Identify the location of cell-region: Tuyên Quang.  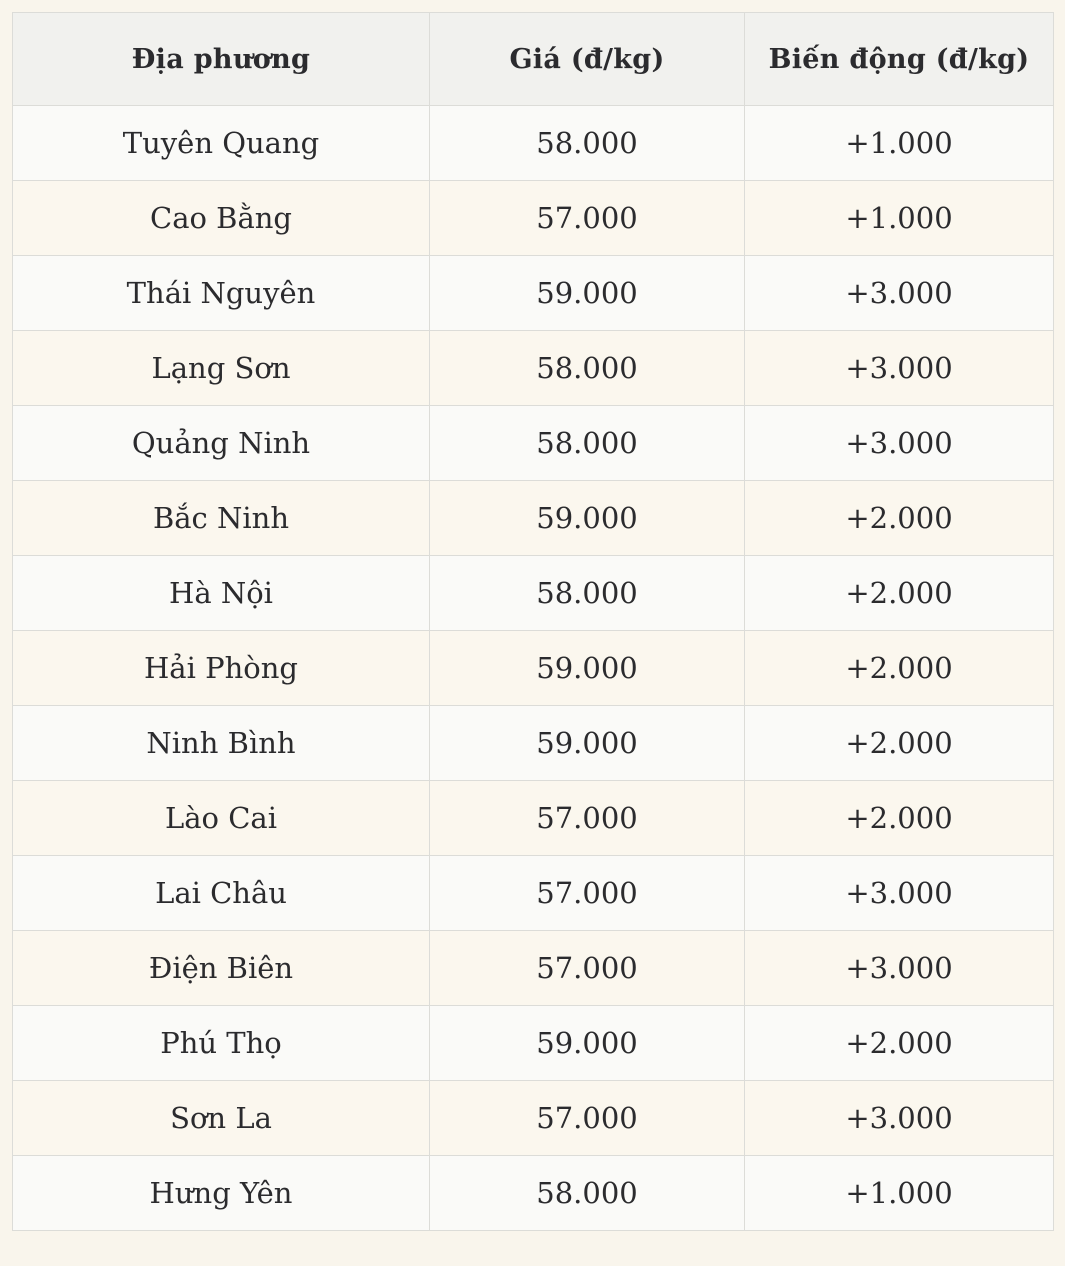
(221, 143).